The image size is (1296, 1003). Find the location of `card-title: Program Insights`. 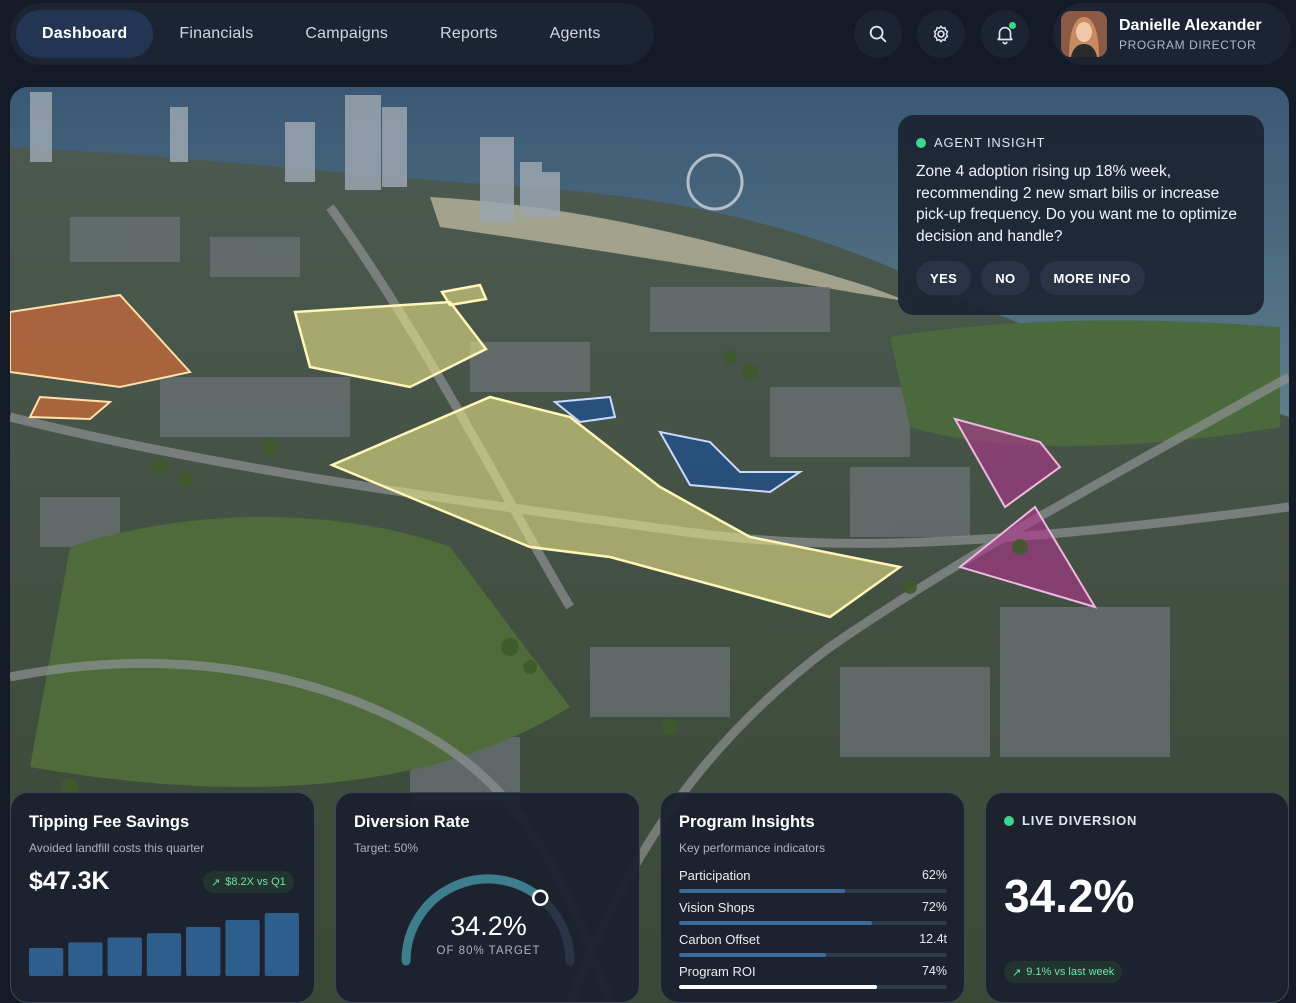

card-title: Program Insights is located at coordinates (747, 822).